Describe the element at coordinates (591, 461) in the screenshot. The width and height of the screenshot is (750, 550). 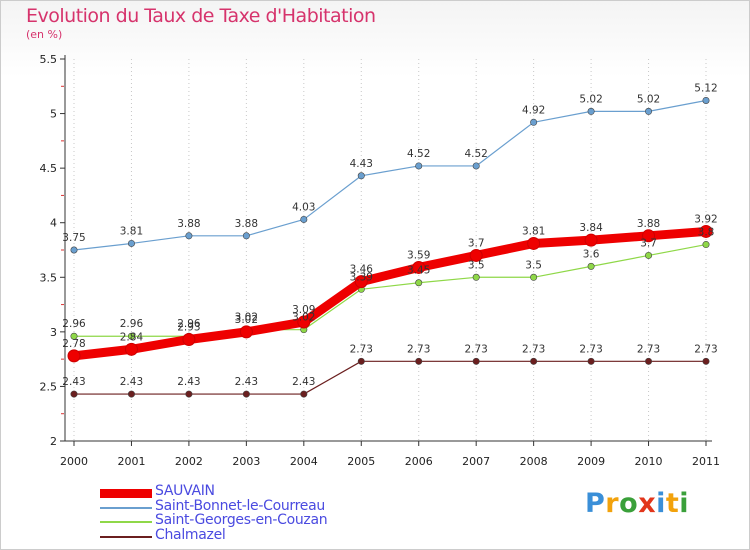
I see `x-tick-label: 2009` at that location.